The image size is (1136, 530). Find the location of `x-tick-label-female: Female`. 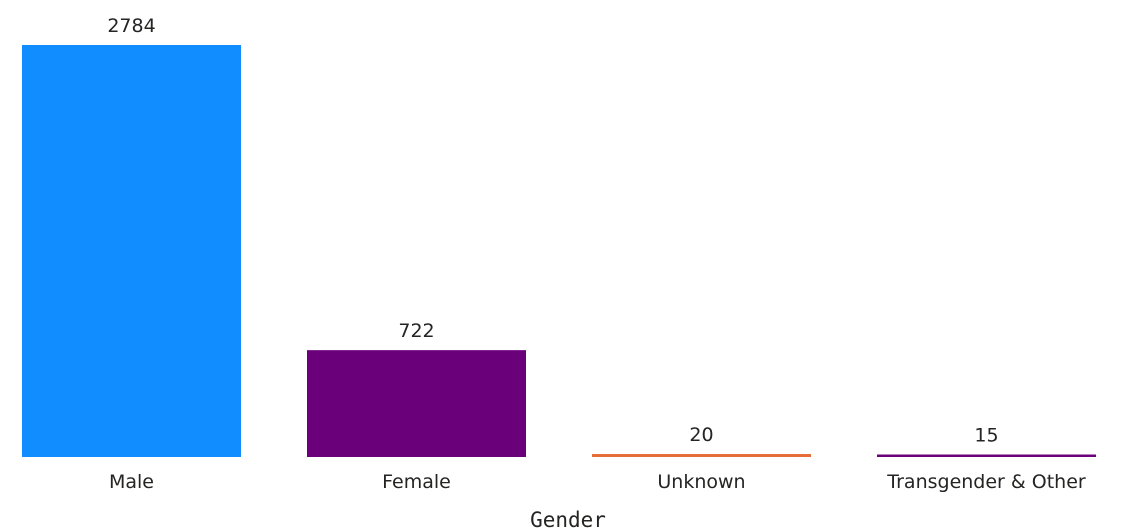

x-tick-label-female: Female is located at coordinates (416, 482).